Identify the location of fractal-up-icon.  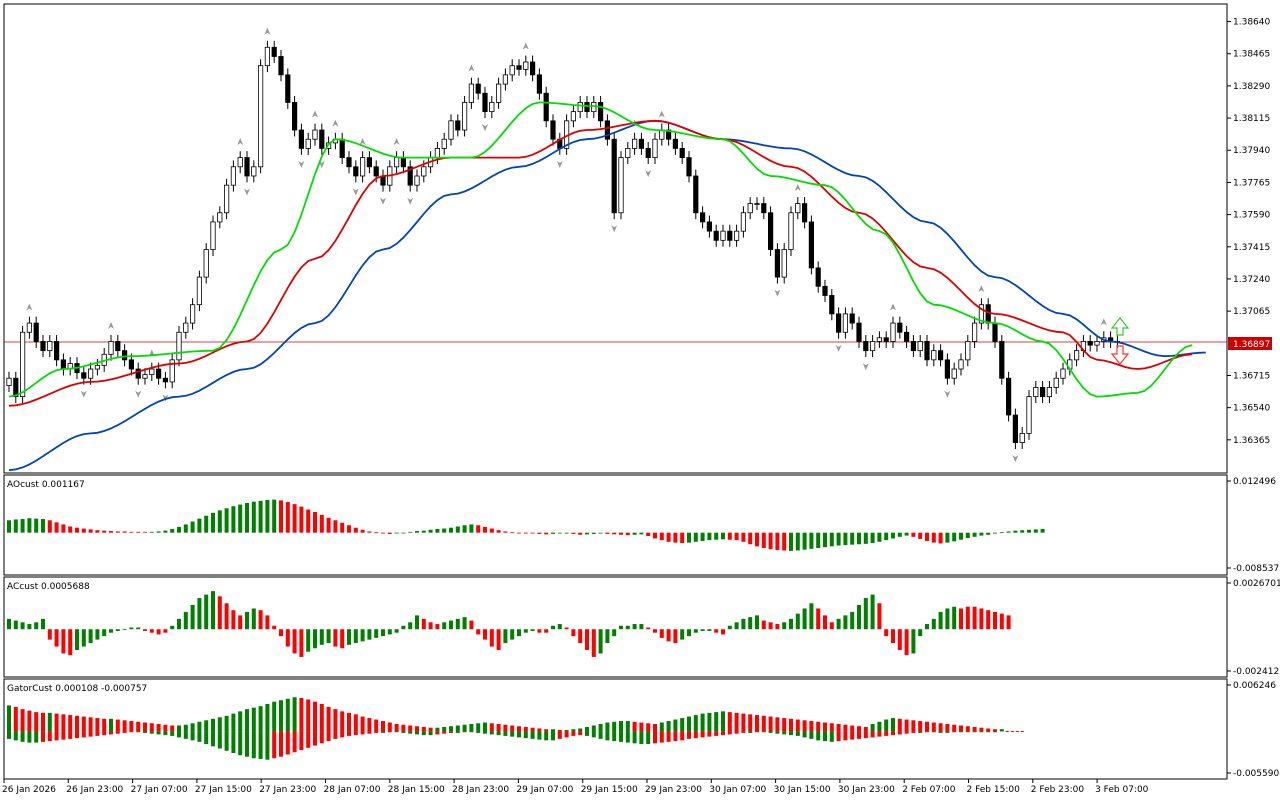
(1103, 322).